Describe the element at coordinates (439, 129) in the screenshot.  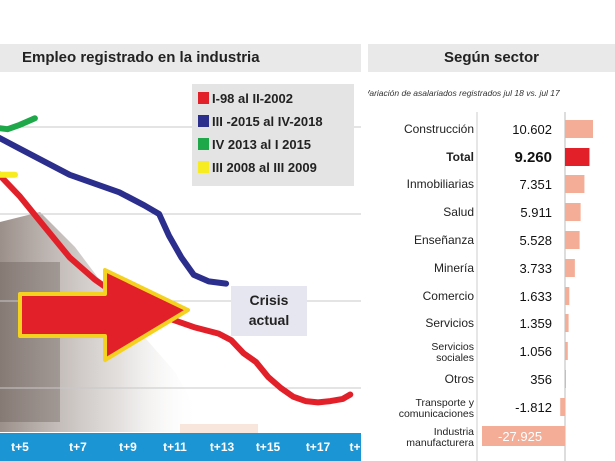
I see `sector-label: Construcción` at that location.